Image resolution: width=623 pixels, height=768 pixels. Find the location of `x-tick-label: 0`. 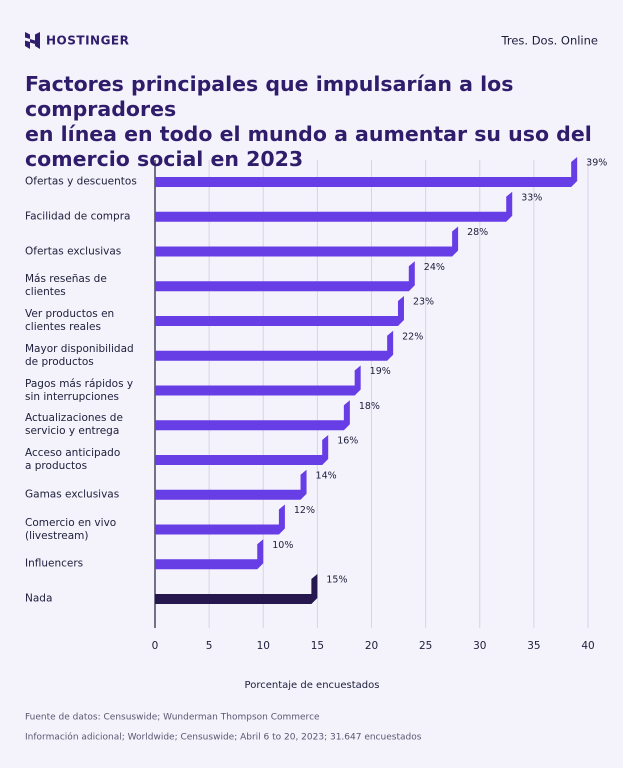

x-tick-label: 0 is located at coordinates (155, 646).